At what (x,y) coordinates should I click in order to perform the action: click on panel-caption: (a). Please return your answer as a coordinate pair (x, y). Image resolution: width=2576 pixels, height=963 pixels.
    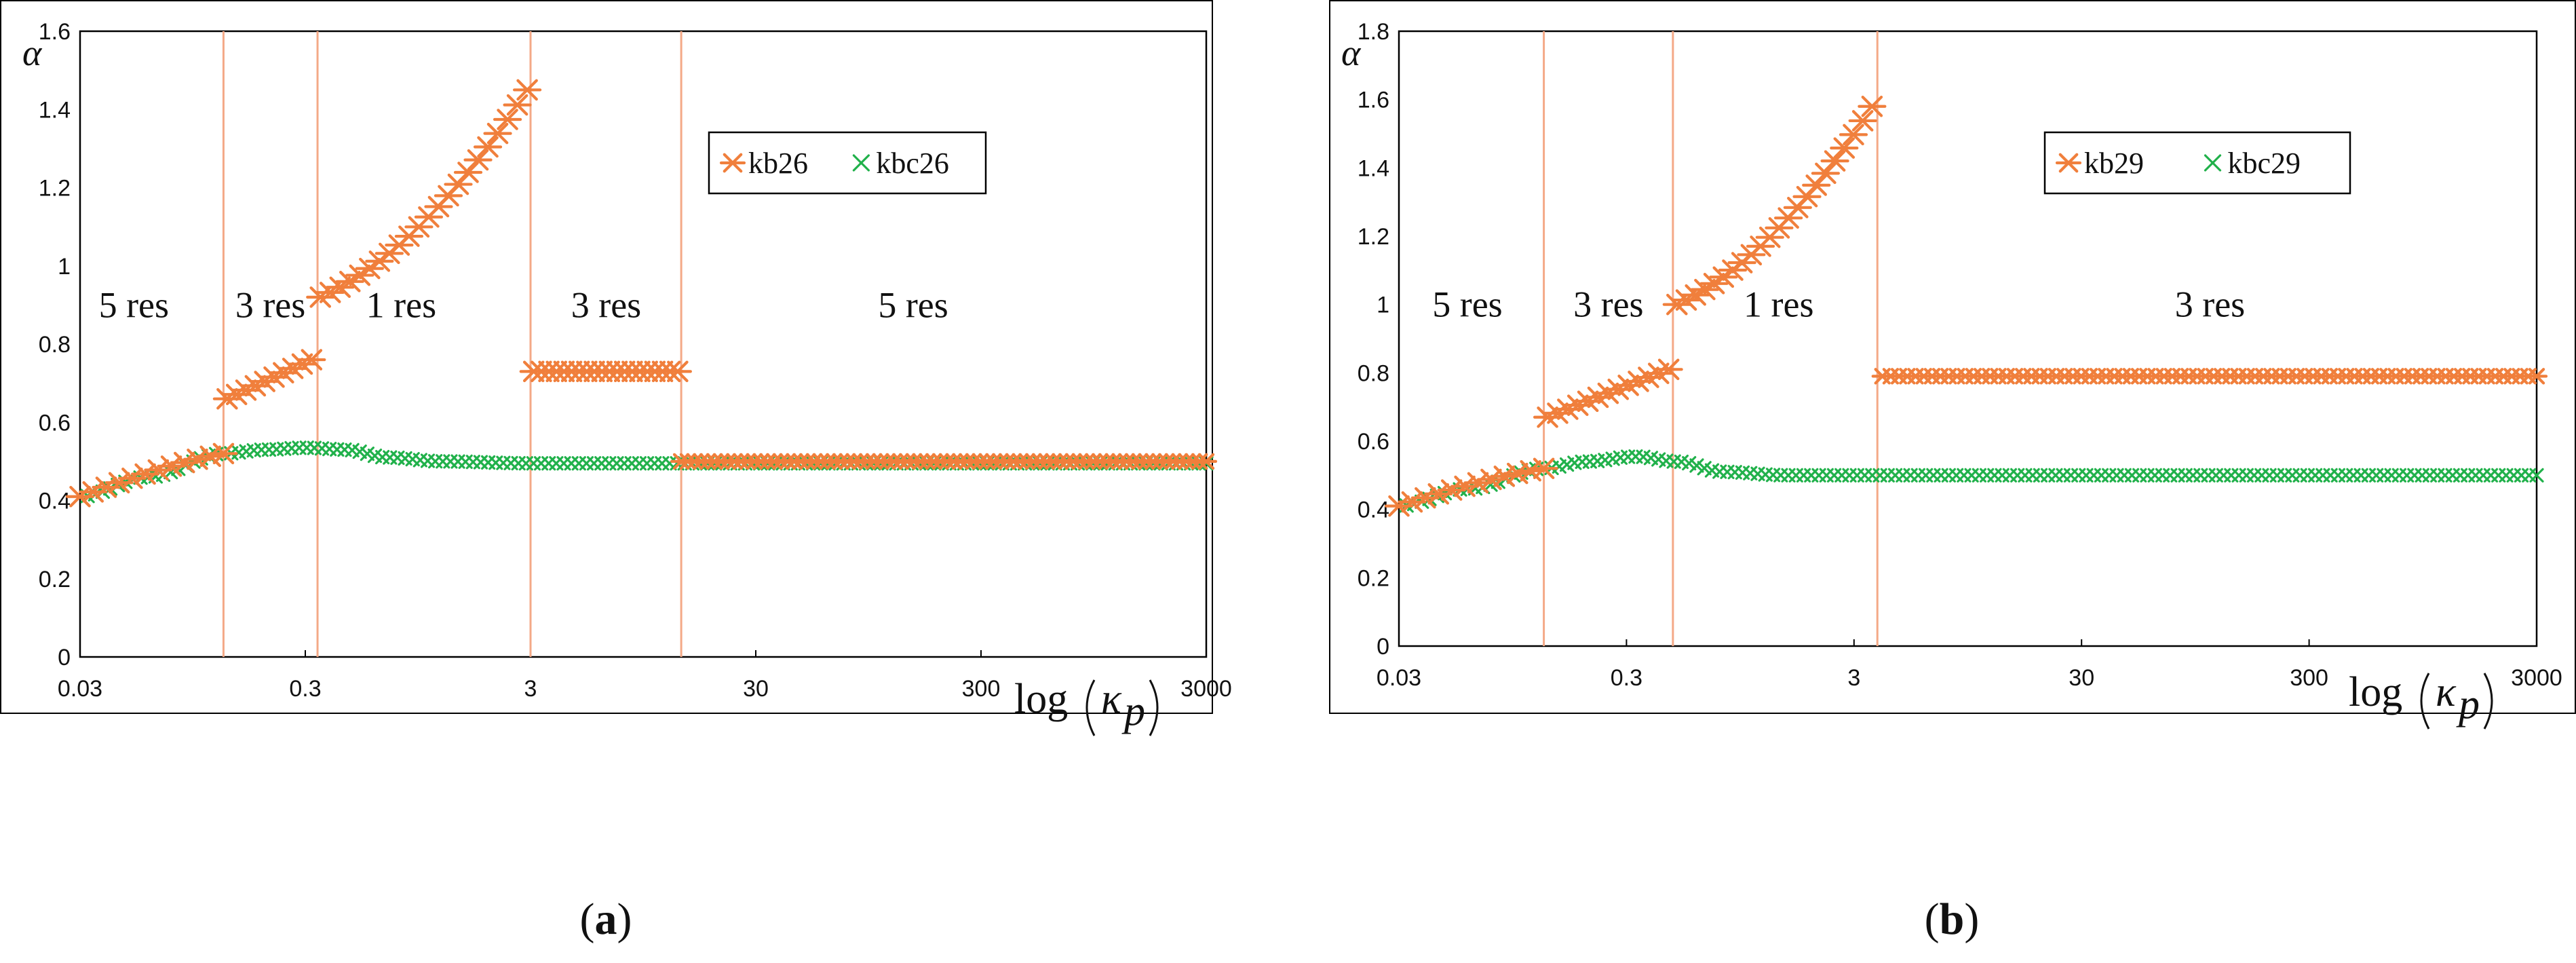
    Looking at the image, I should click on (606, 919).